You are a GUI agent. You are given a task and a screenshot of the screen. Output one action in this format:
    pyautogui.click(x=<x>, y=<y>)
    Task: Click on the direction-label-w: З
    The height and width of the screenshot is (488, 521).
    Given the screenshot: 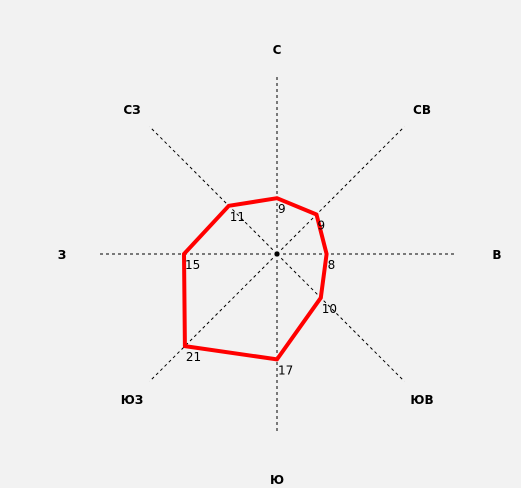 What is the action you would take?
    pyautogui.click(x=62, y=255)
    